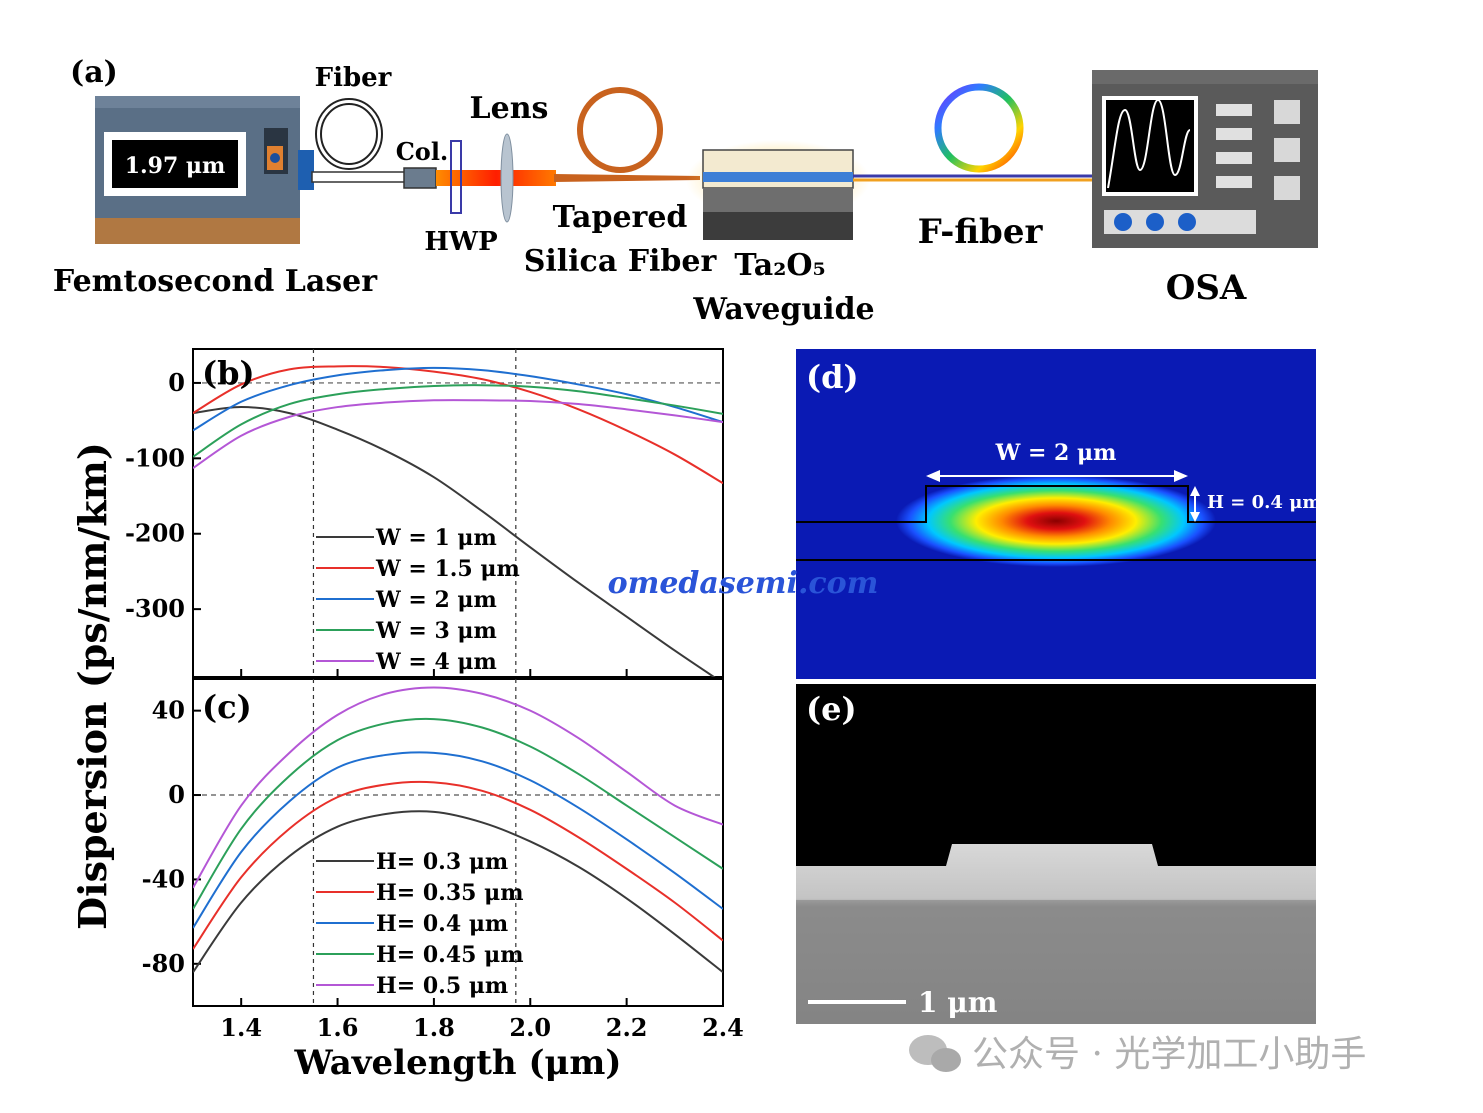 Image resolution: width=1483 pixels, height=1113 pixels. Describe the element at coordinates (227, 707) in the screenshot. I see `panel-c-label: (c)` at that location.